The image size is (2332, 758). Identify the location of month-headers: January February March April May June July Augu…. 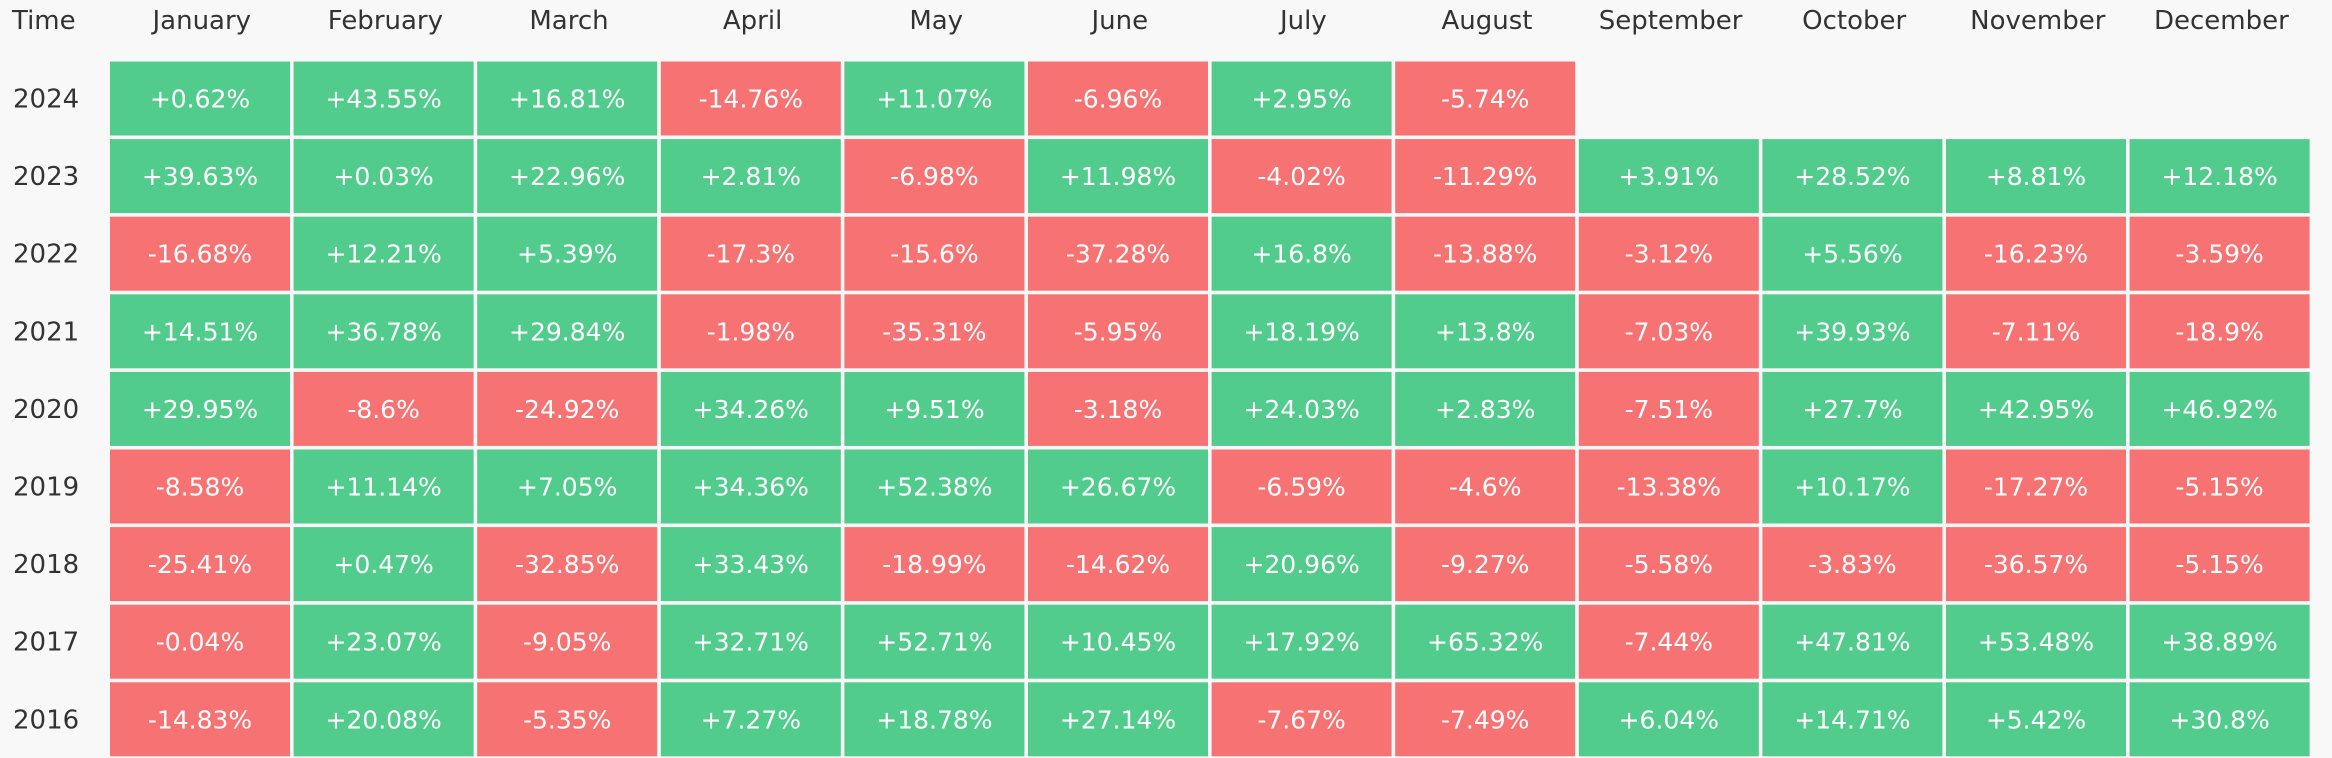
(1220, 21).